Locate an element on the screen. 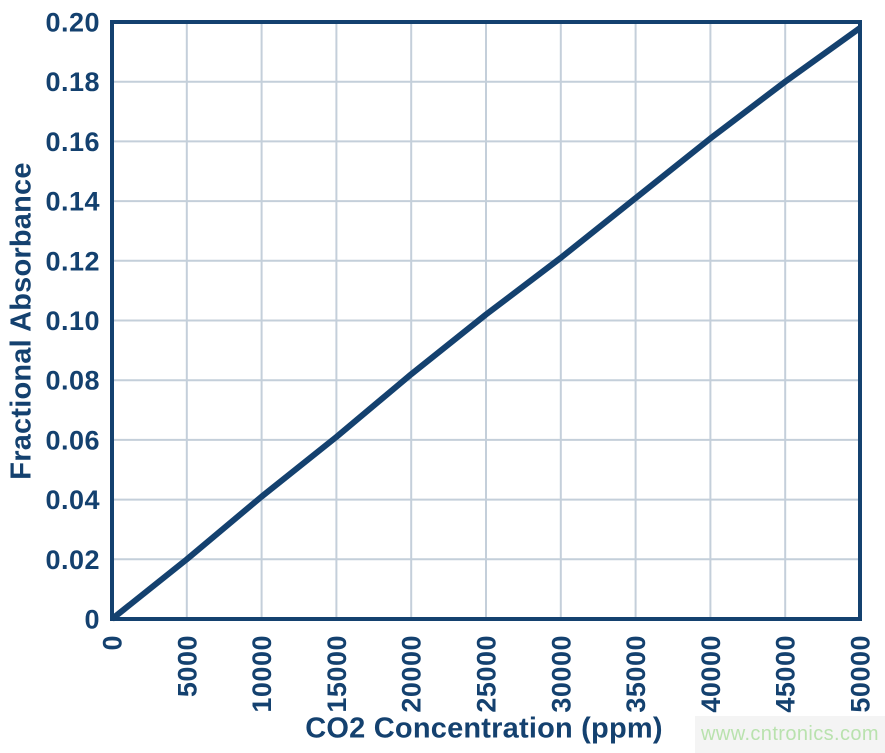 The image size is (885, 753). y-tick-label: 0.20 is located at coordinates (72, 23).